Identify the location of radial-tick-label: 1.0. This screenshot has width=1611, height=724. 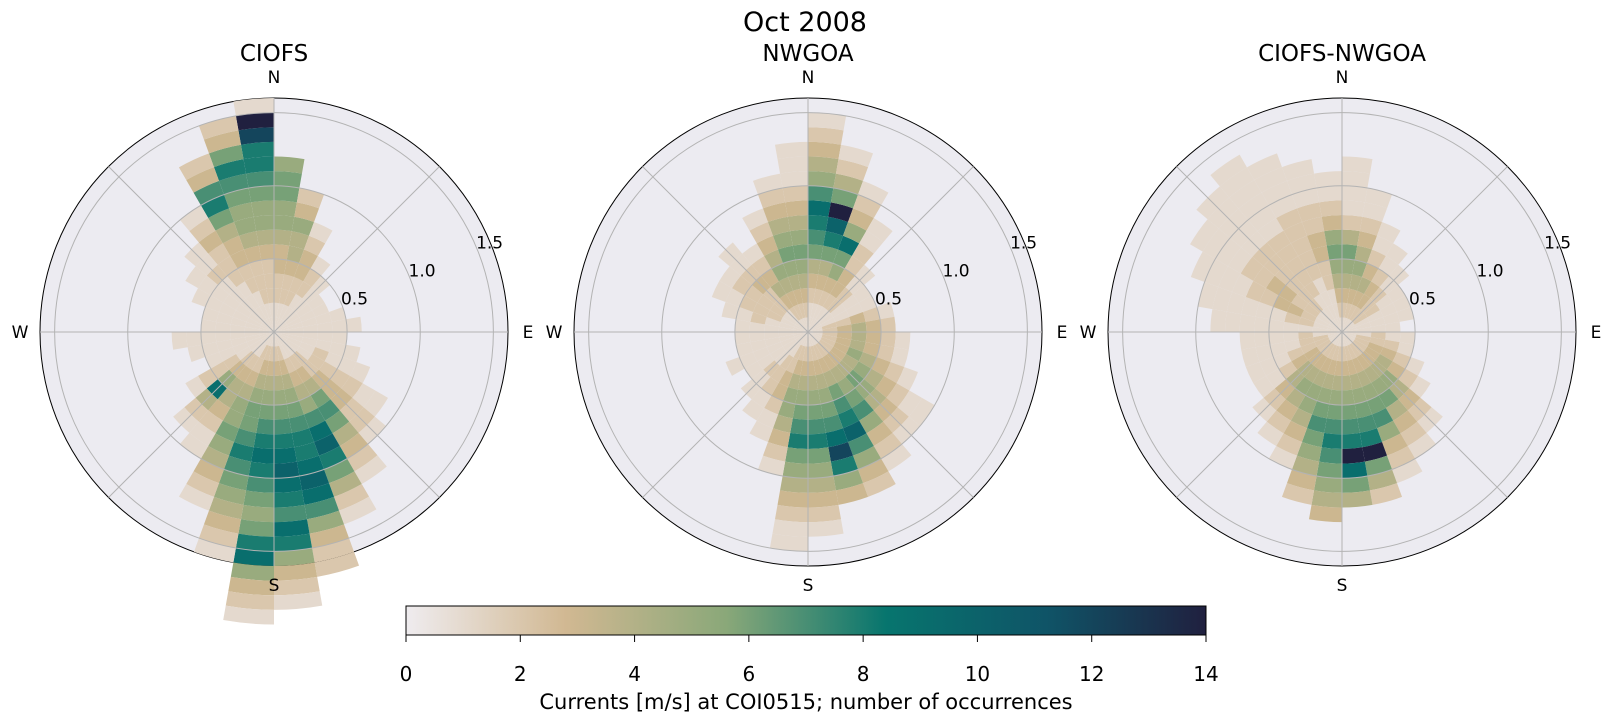
(422, 272).